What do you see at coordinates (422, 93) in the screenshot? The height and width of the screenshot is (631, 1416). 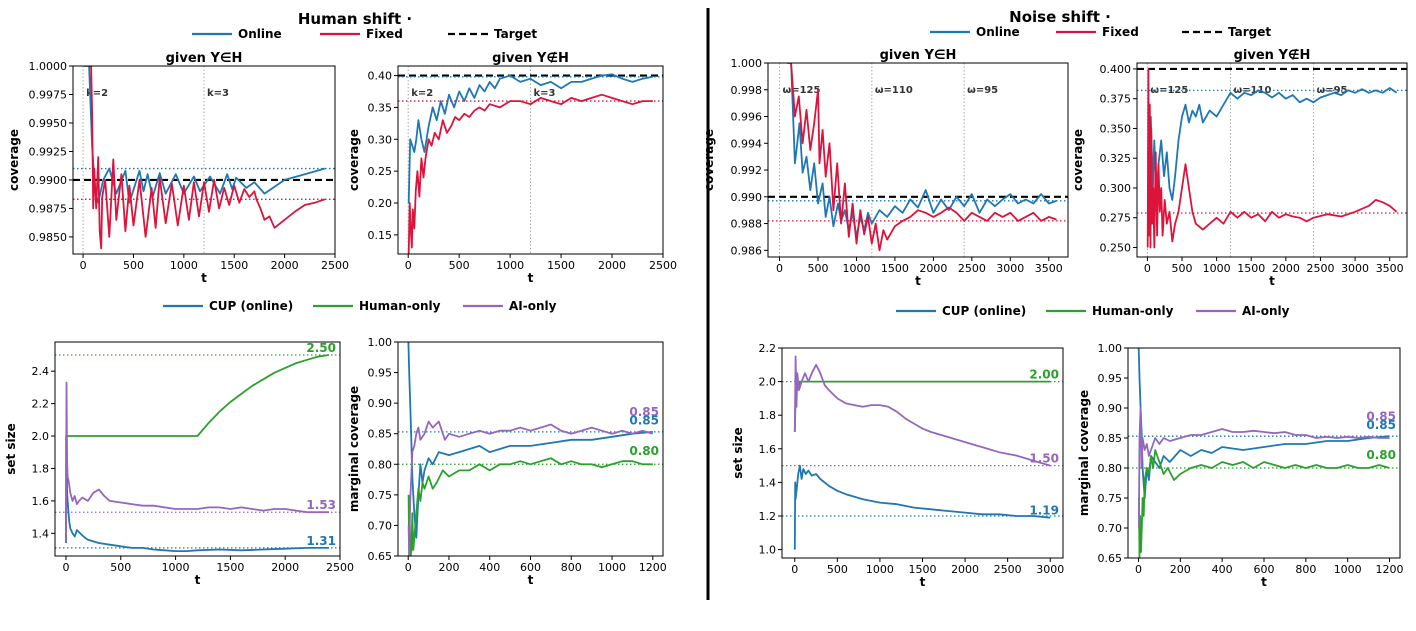 I see `vline-label-k-2: k=2` at bounding box center [422, 93].